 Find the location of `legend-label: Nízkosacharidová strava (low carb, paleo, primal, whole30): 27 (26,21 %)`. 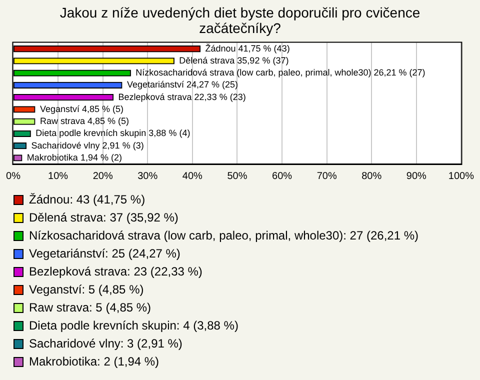

legend-label: Nízkosacharidová strava (low carb, paleo, primal, whole30): 27 (26,21 %) is located at coordinates (224, 235).